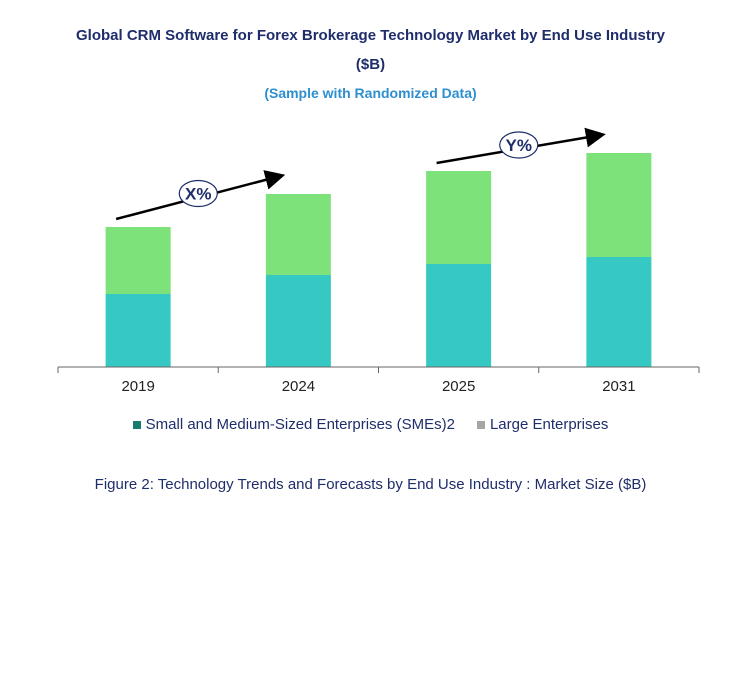 This screenshot has height=673, width=741. I want to click on growth-label-1: Y%, so click(519, 145).